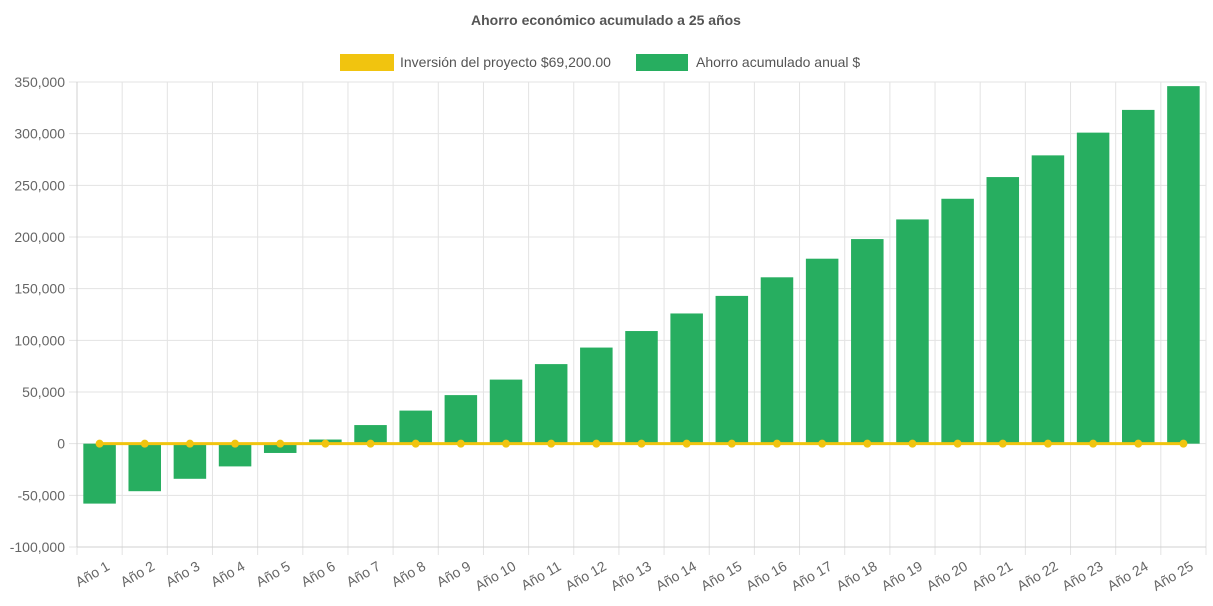  I want to click on x-tick-label: Año 17, so click(811, 576).